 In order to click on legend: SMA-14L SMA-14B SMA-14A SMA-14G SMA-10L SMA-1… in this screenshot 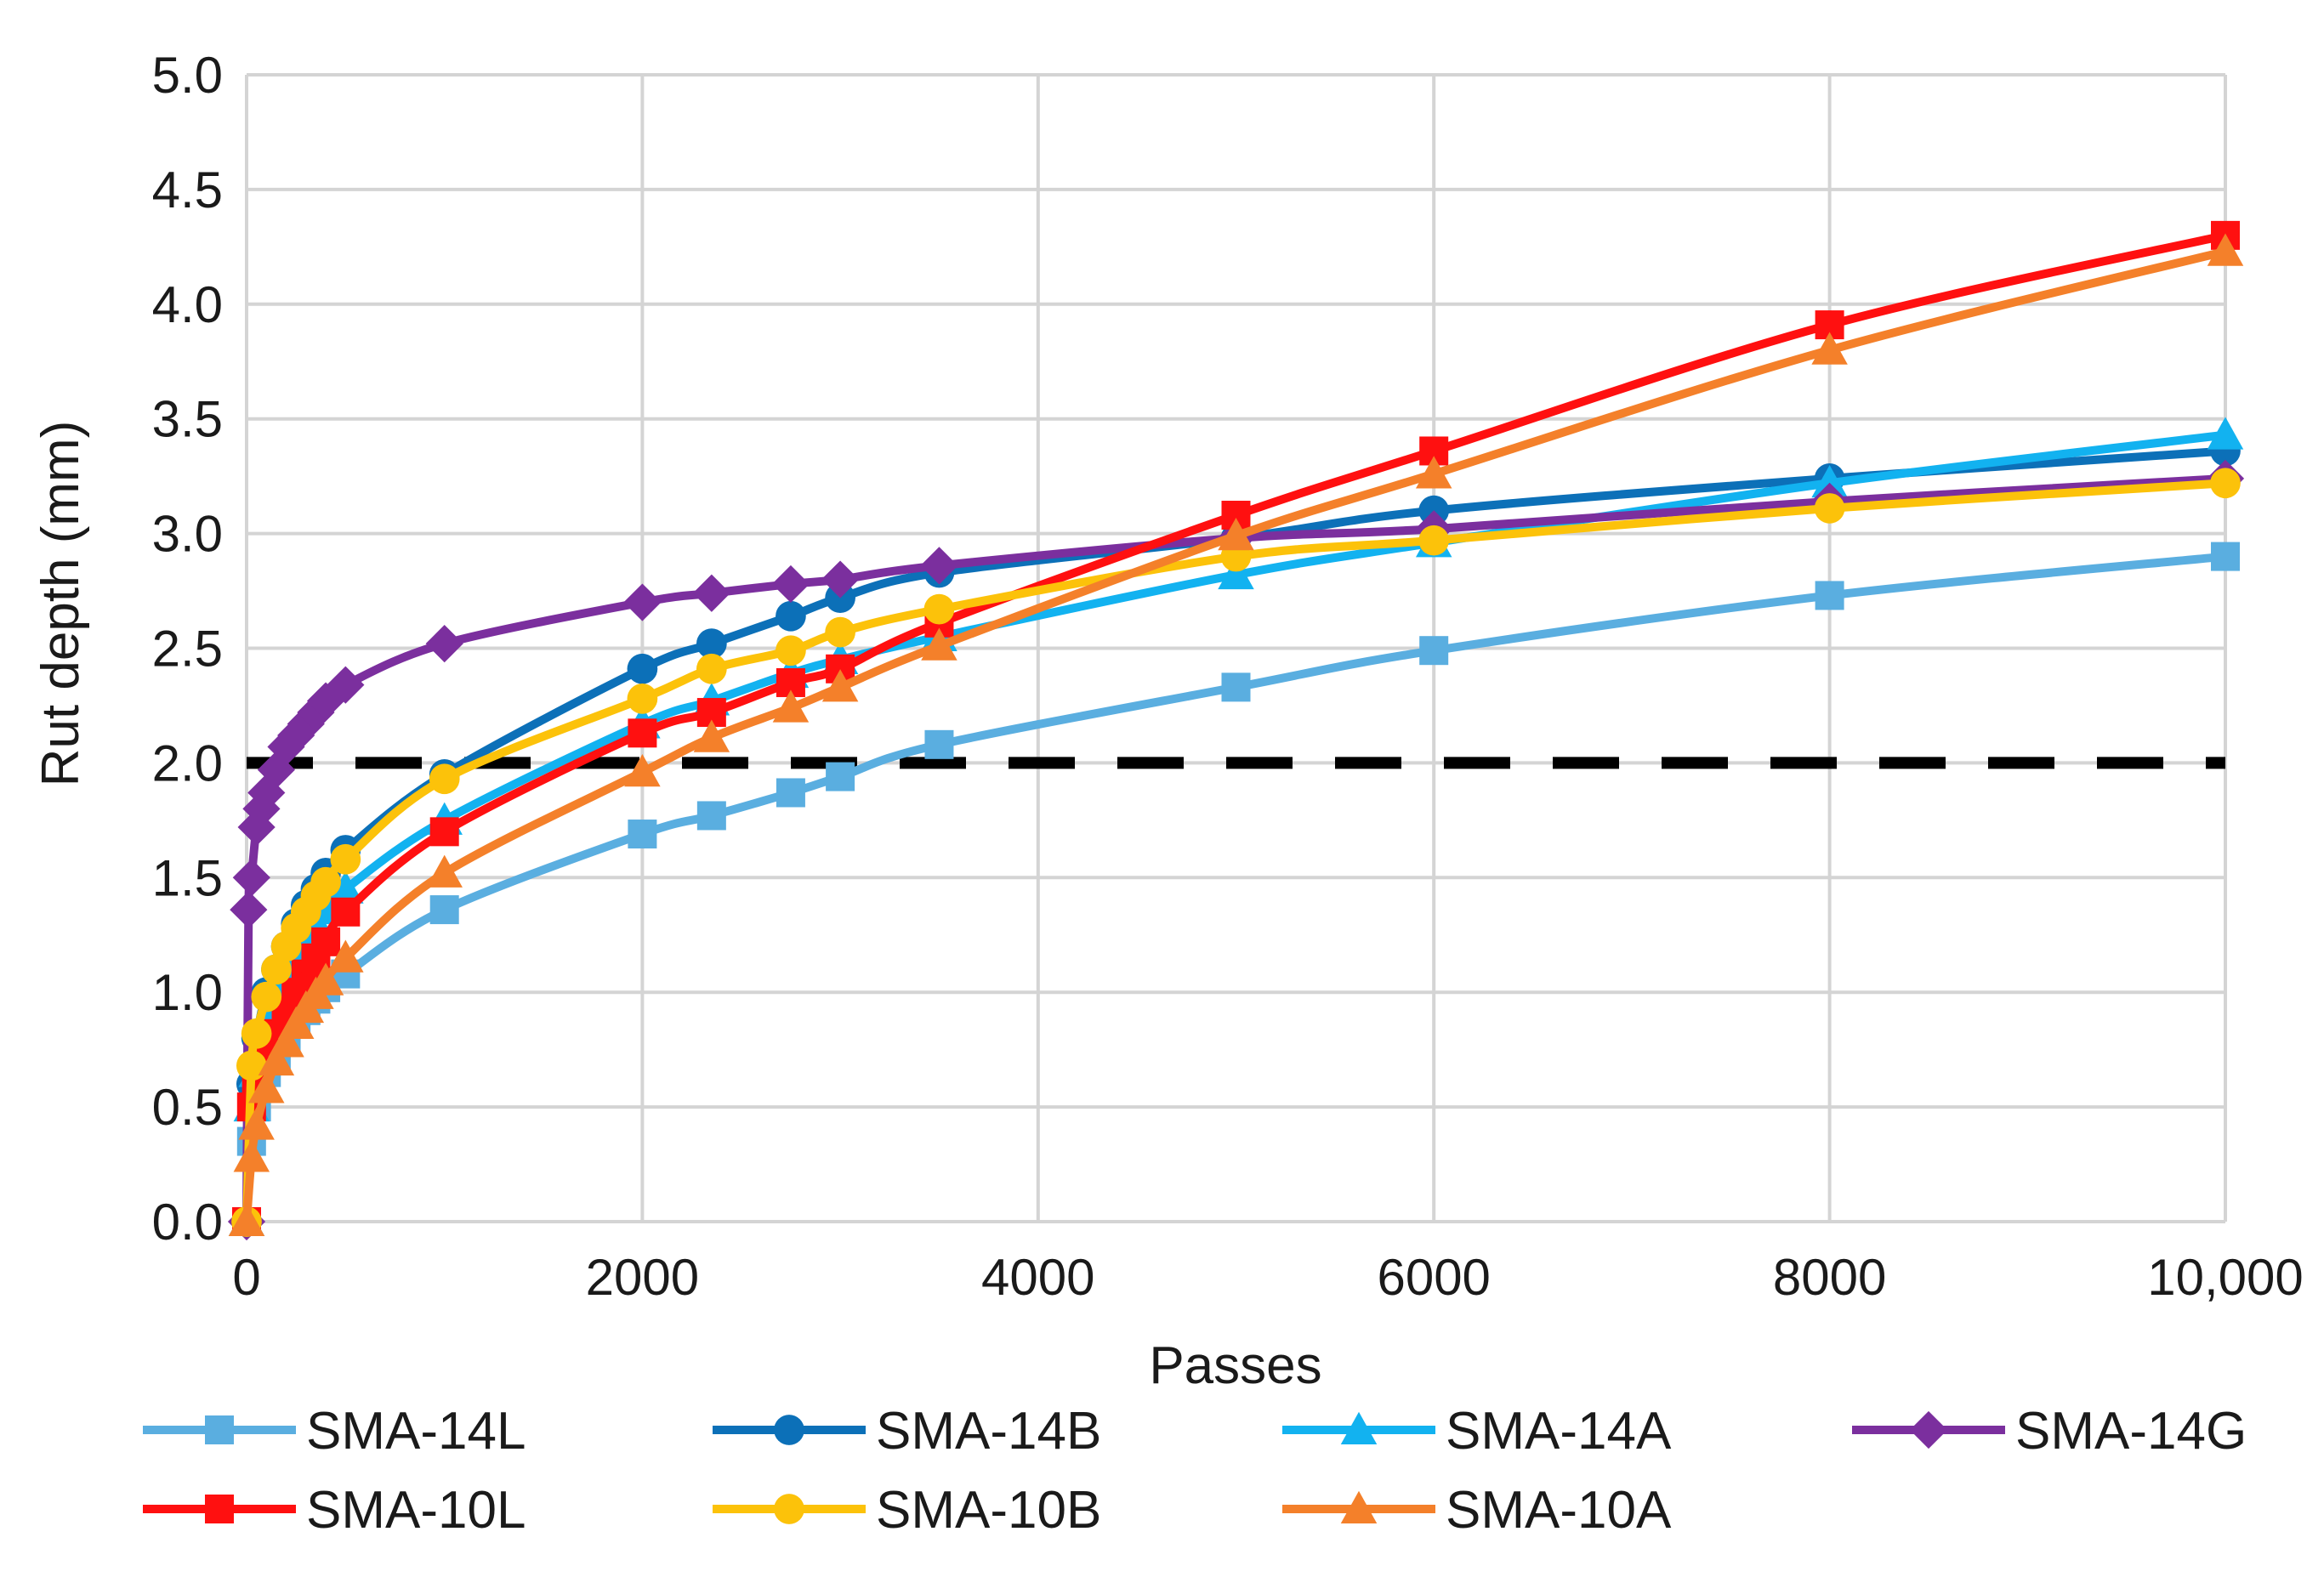, I will do `click(1195, 1471)`.